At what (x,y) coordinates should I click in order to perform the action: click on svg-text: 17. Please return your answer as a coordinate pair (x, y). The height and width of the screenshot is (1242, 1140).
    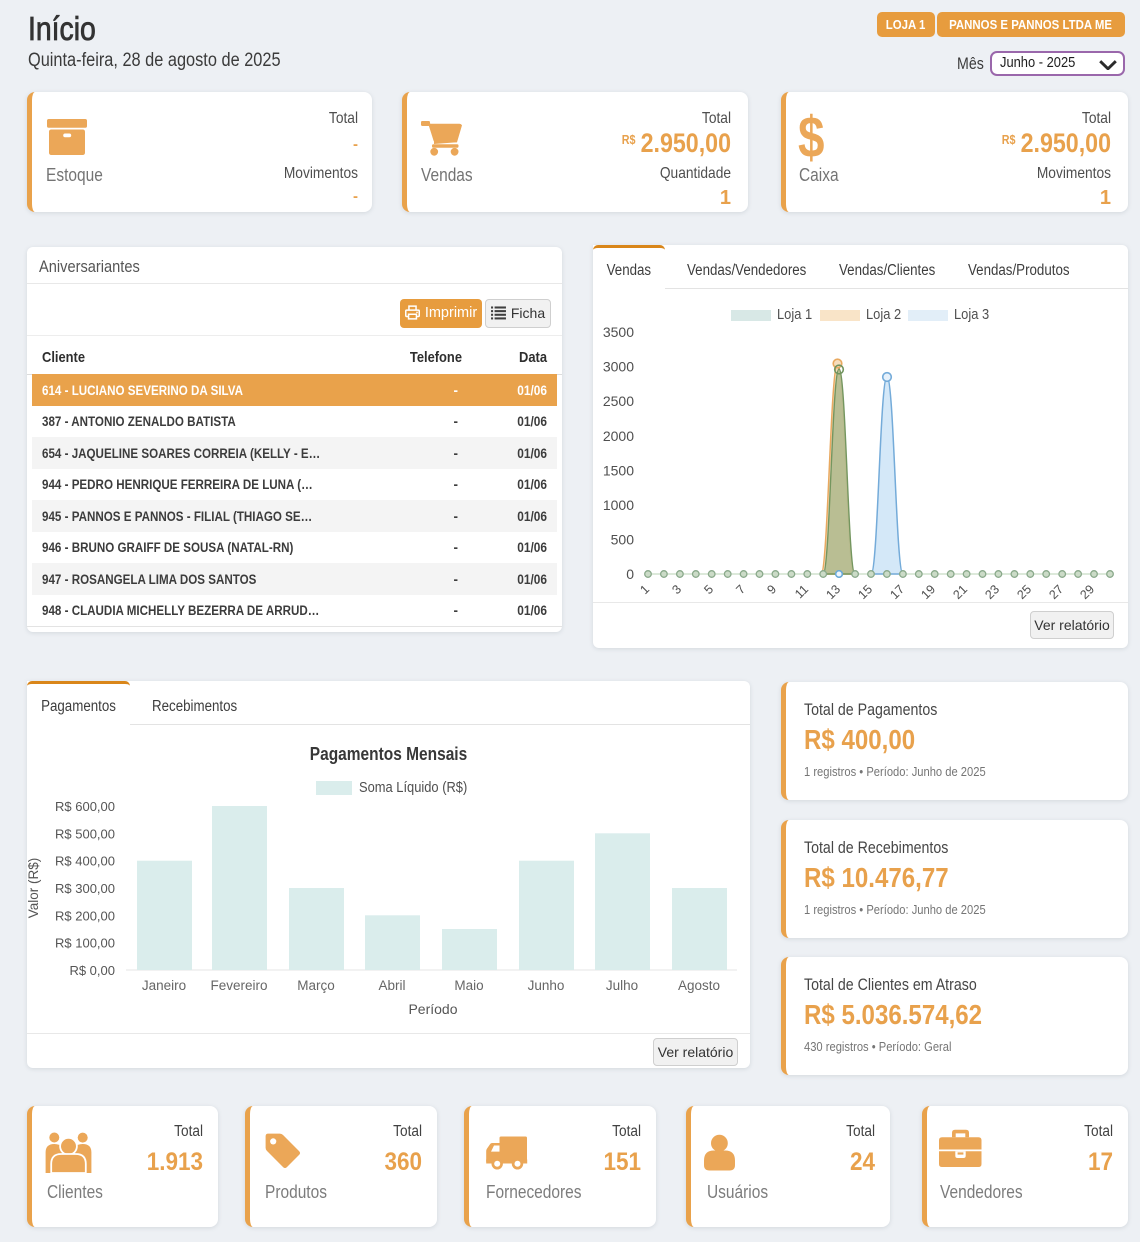
    Looking at the image, I should click on (897, 592).